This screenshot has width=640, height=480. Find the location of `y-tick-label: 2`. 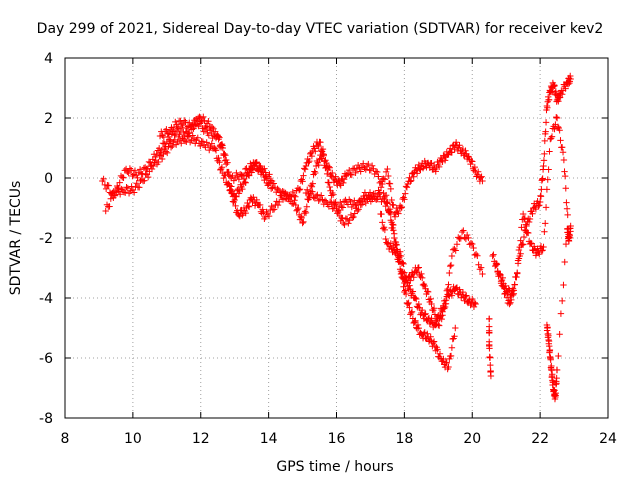

y-tick-label: 2 is located at coordinates (48, 119).